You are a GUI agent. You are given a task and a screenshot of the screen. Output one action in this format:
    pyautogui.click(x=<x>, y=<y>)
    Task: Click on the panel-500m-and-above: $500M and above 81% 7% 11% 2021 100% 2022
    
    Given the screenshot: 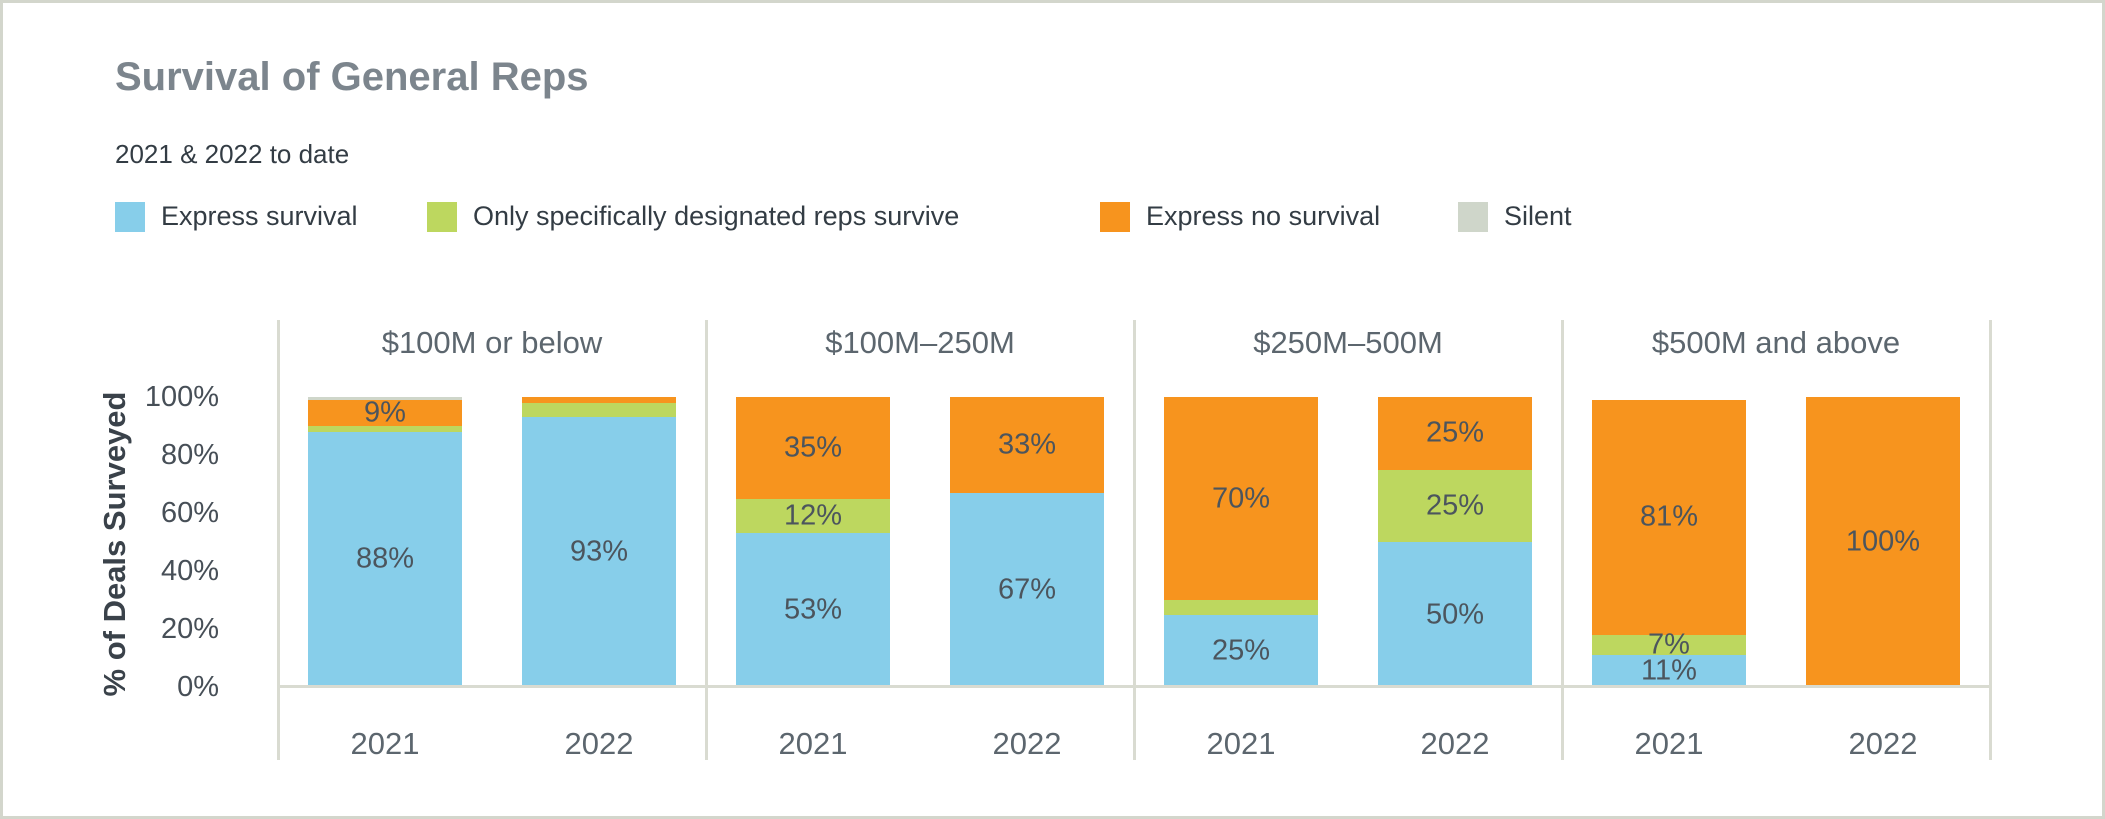 What is the action you would take?
    pyautogui.click(x=1776, y=540)
    